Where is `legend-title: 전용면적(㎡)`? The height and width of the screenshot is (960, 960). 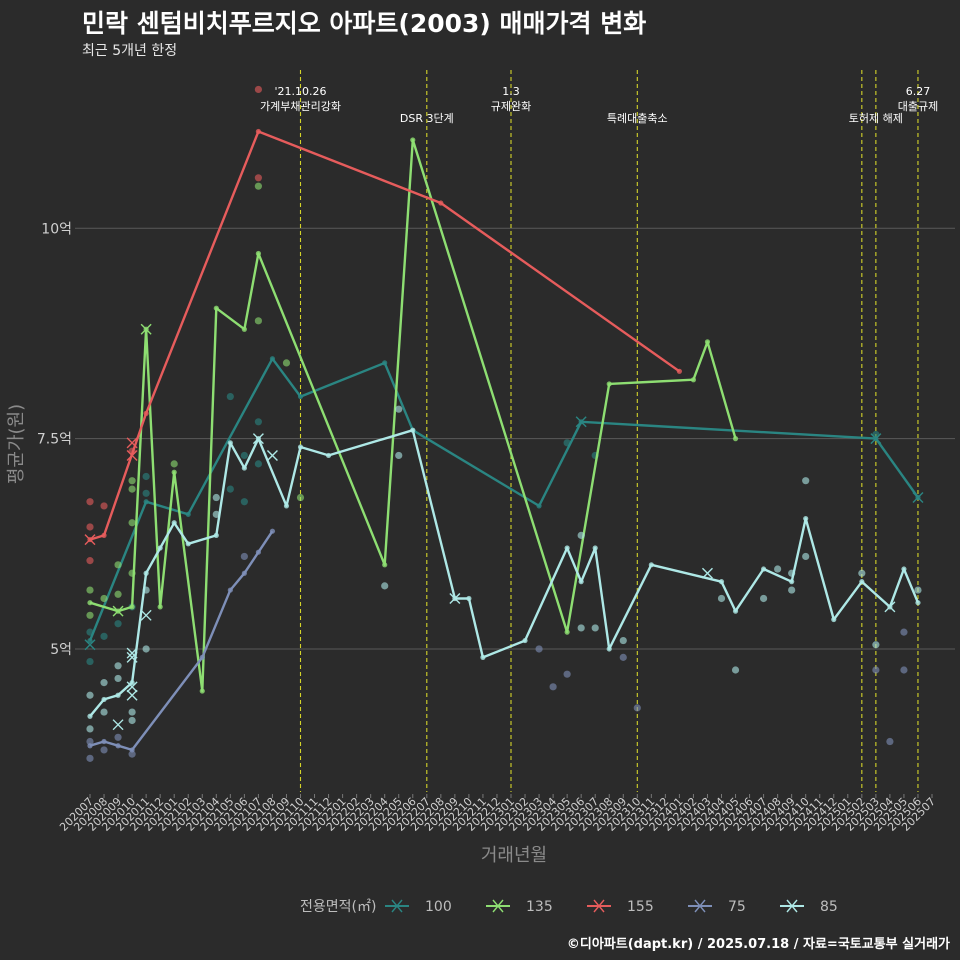
legend-title: 전용면적(㎡) is located at coordinates (338, 907).